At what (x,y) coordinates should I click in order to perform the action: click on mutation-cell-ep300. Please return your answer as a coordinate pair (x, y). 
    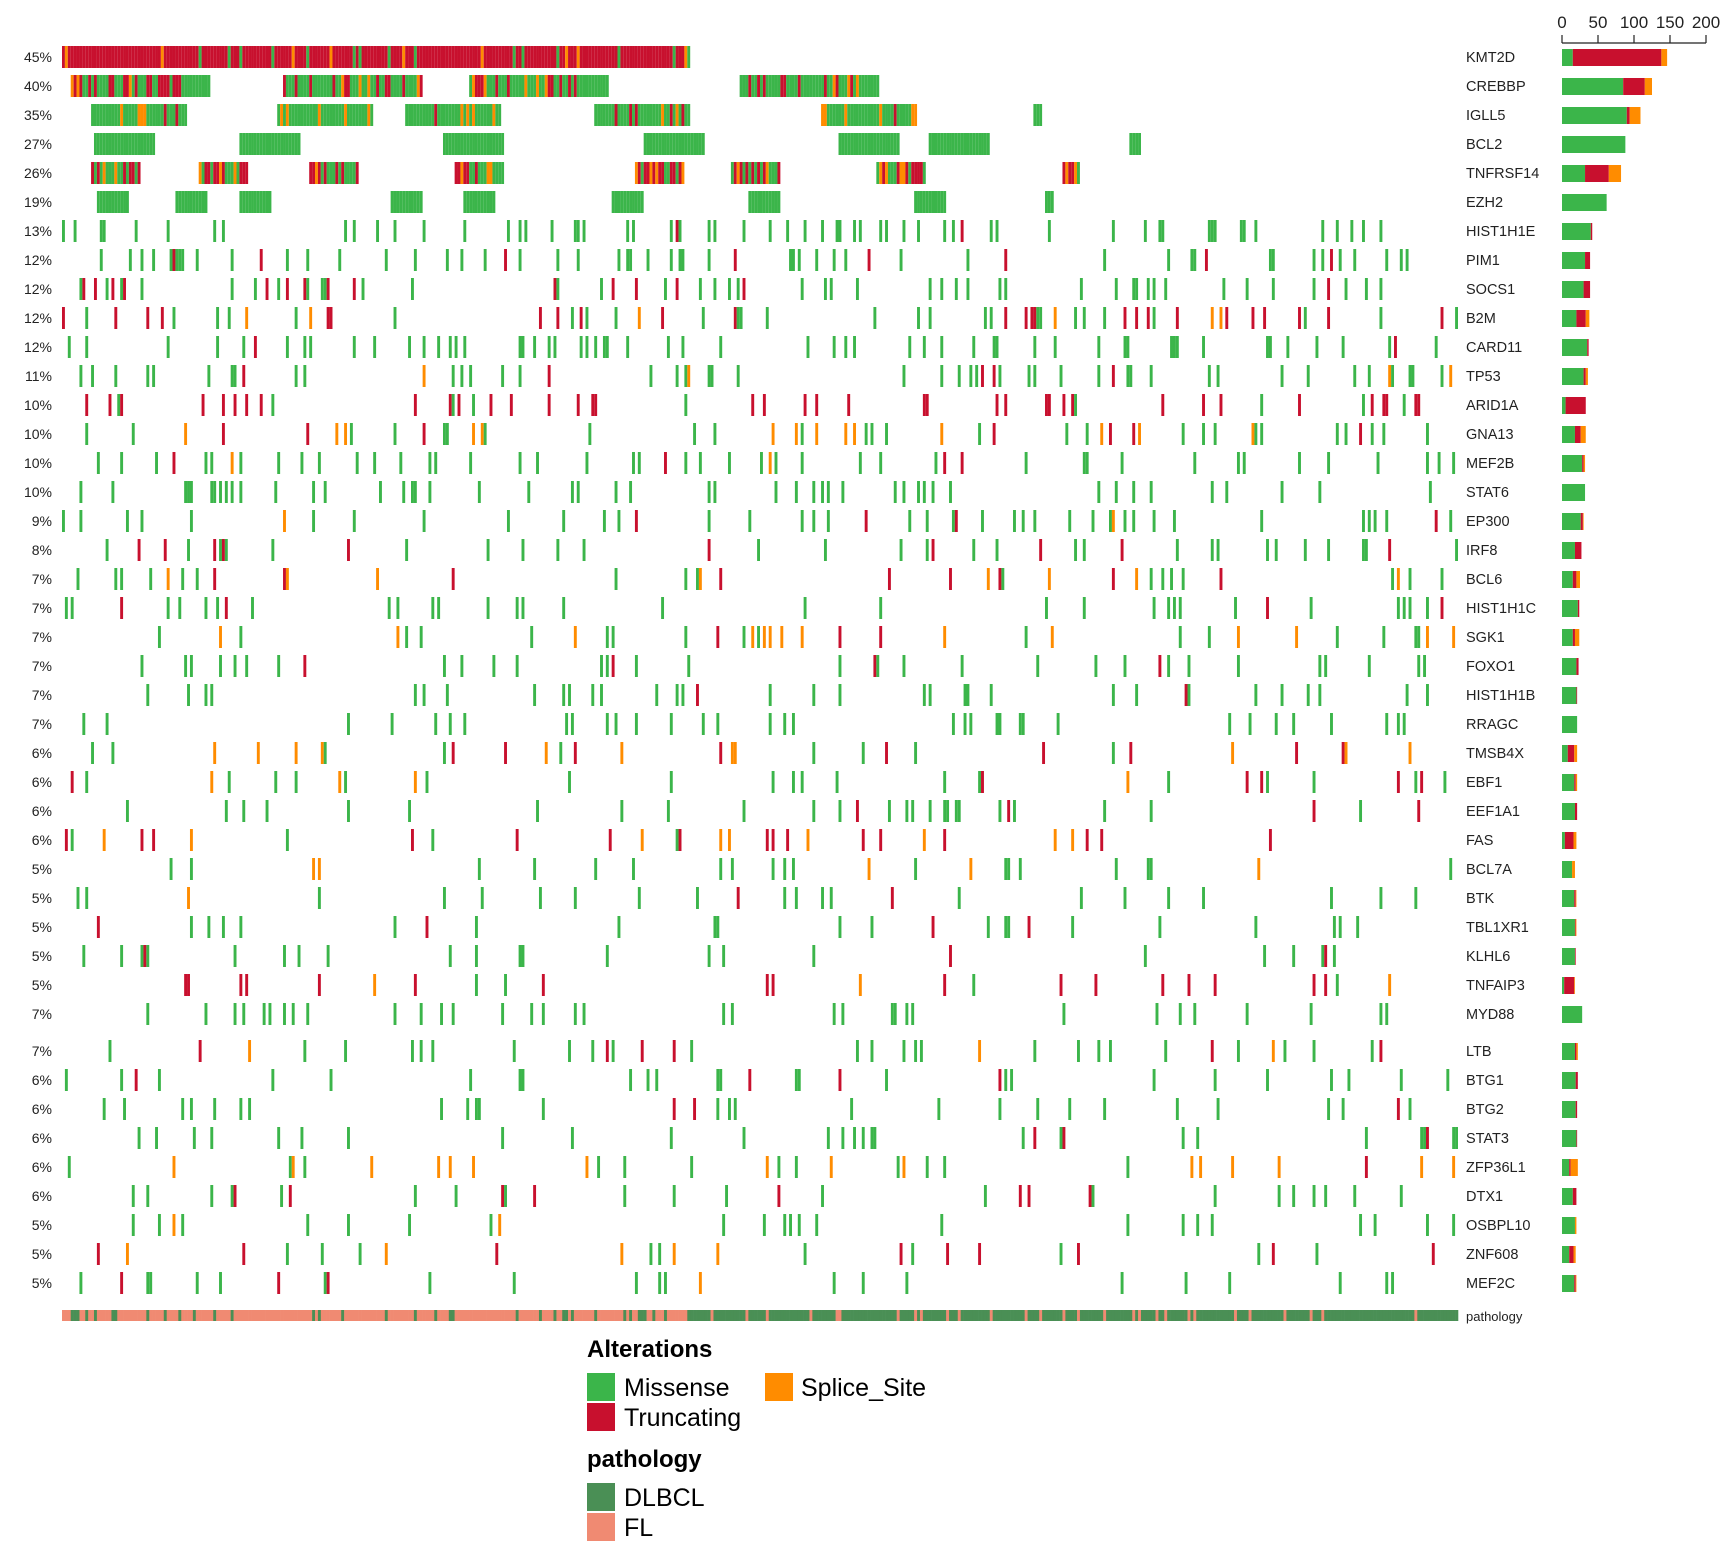
    Looking at the image, I should click on (709, 521).